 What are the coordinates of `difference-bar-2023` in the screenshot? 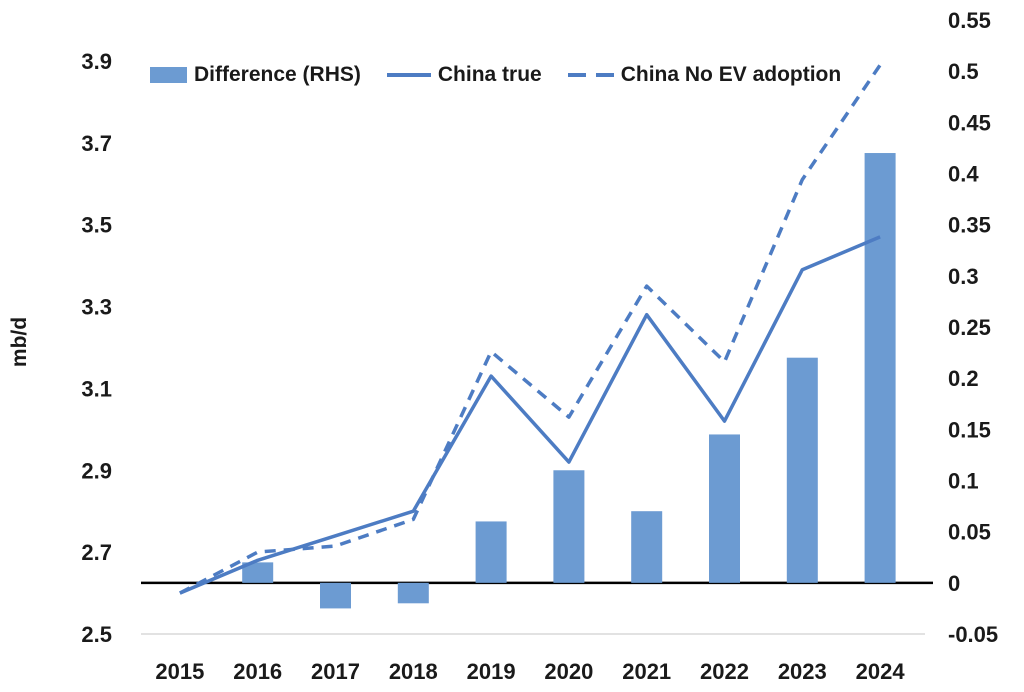 It's located at (802, 470).